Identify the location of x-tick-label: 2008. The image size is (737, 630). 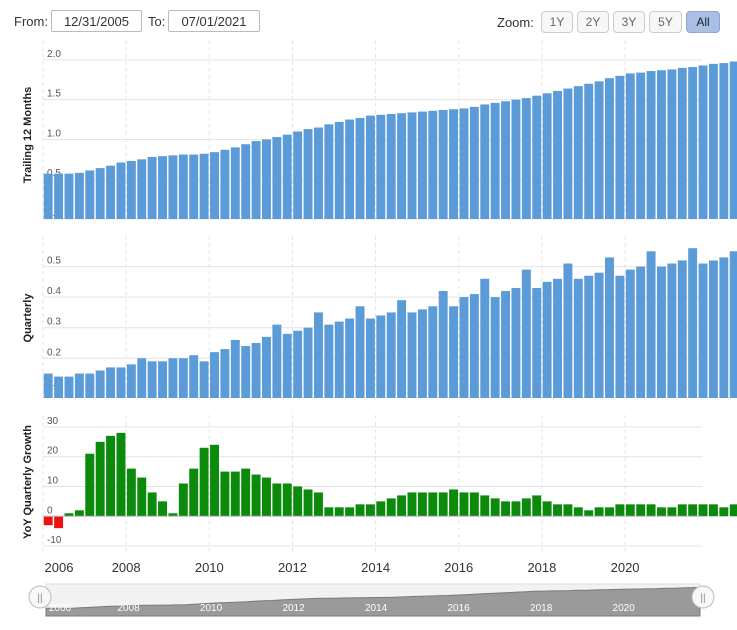
(126, 567).